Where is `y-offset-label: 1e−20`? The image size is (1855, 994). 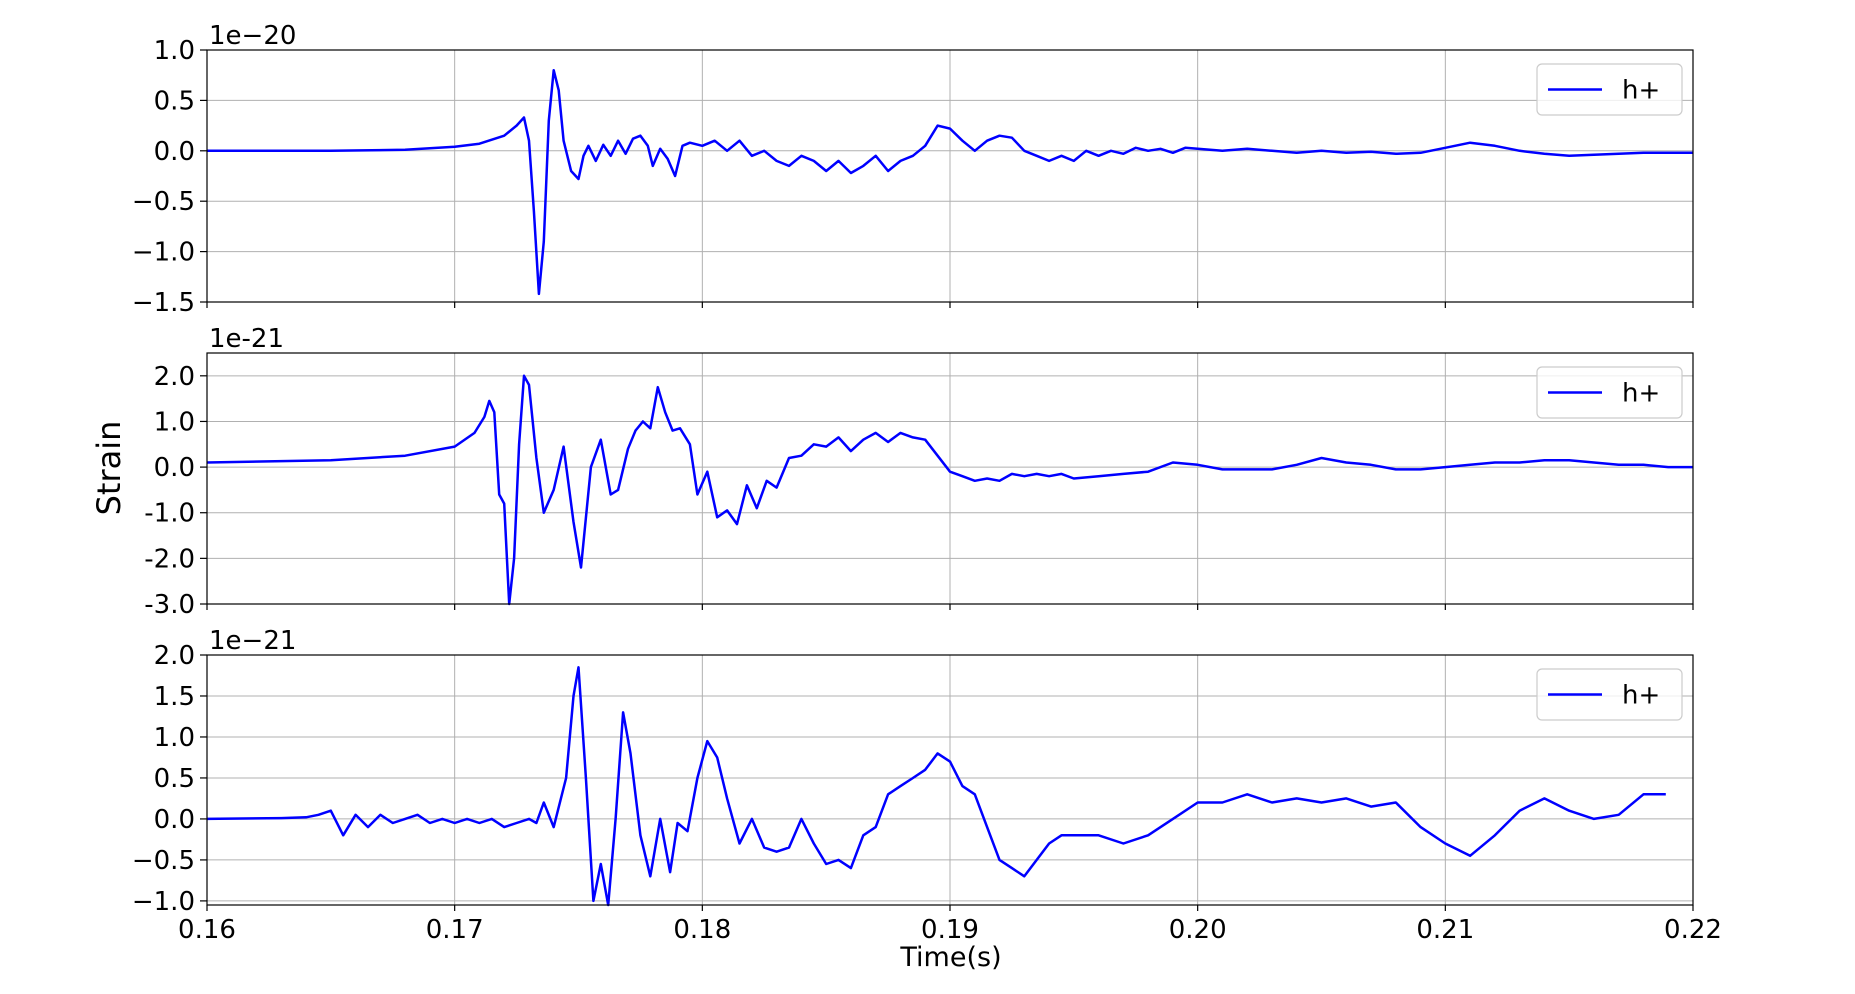 y-offset-label: 1e−20 is located at coordinates (252, 36).